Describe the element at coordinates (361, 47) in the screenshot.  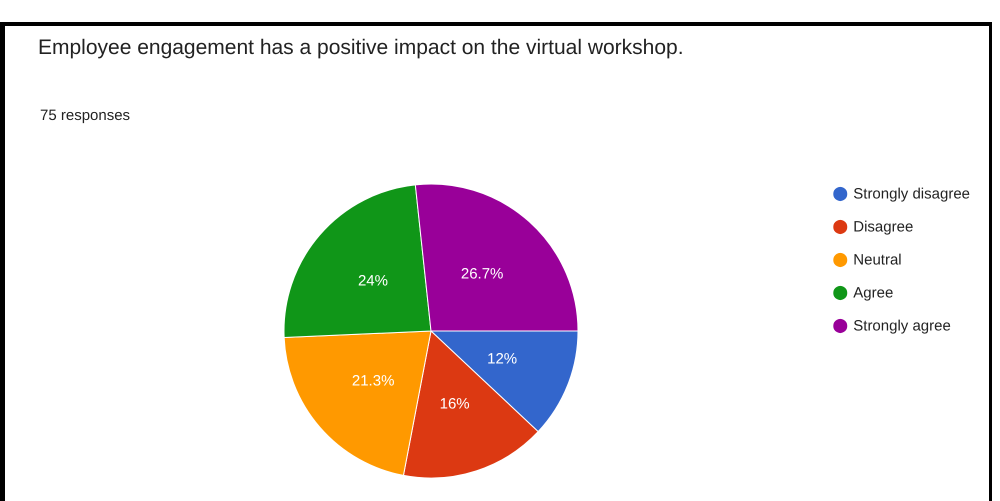
I see `chart-title: Employee engagement has a positive impact on the virtual workshop.` at that location.